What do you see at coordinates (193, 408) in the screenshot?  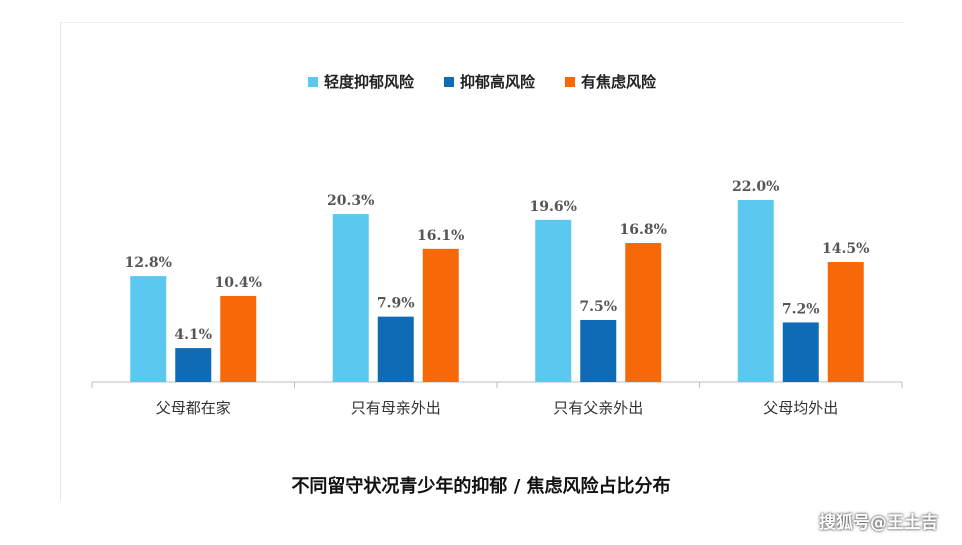 I see `category-label-0: 父母都在家` at bounding box center [193, 408].